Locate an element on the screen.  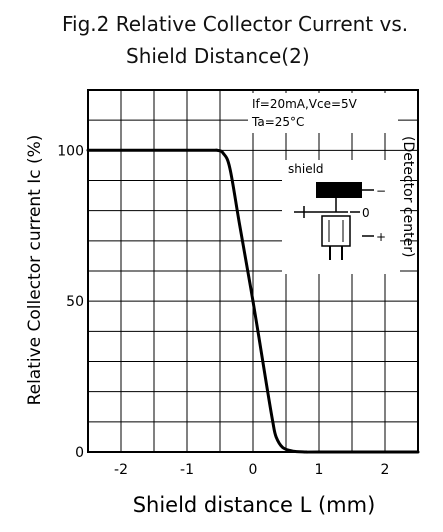
detector-center-label: (Detector center) is located at coordinates (408, 196).